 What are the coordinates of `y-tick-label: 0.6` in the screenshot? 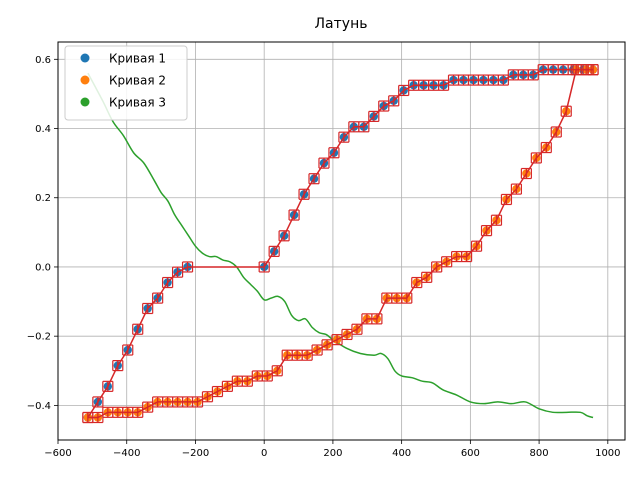 It's located at (43, 60).